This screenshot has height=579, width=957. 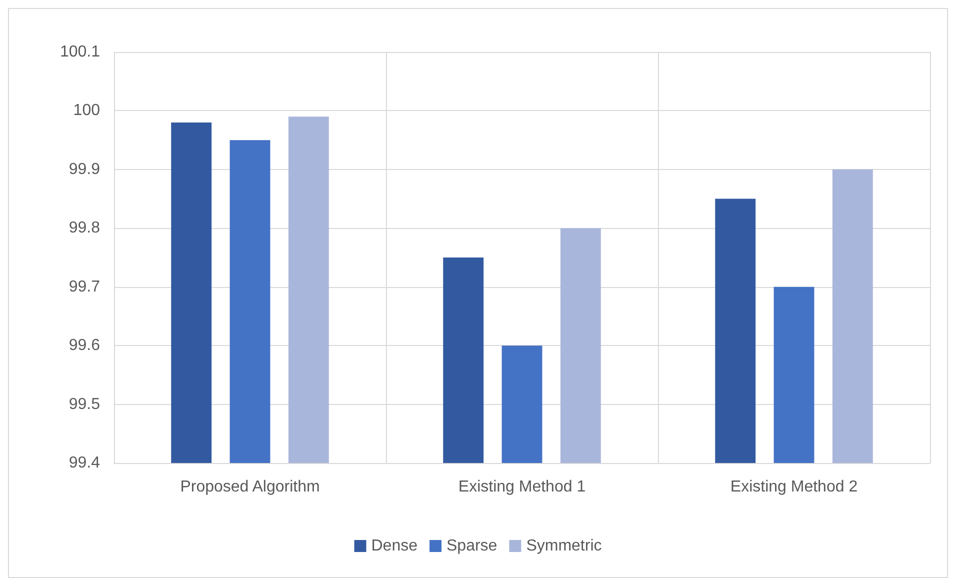 I want to click on legend-label: Symmetric, so click(x=564, y=546).